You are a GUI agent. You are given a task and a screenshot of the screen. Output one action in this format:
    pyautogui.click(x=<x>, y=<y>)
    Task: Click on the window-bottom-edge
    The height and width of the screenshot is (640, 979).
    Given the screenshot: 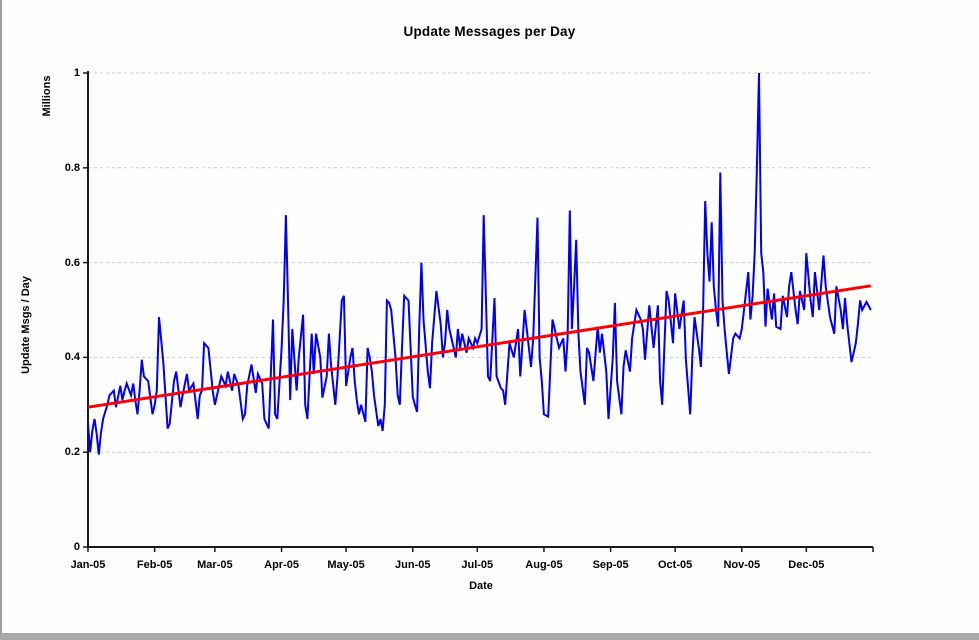 What is the action you would take?
    pyautogui.click(x=489, y=636)
    